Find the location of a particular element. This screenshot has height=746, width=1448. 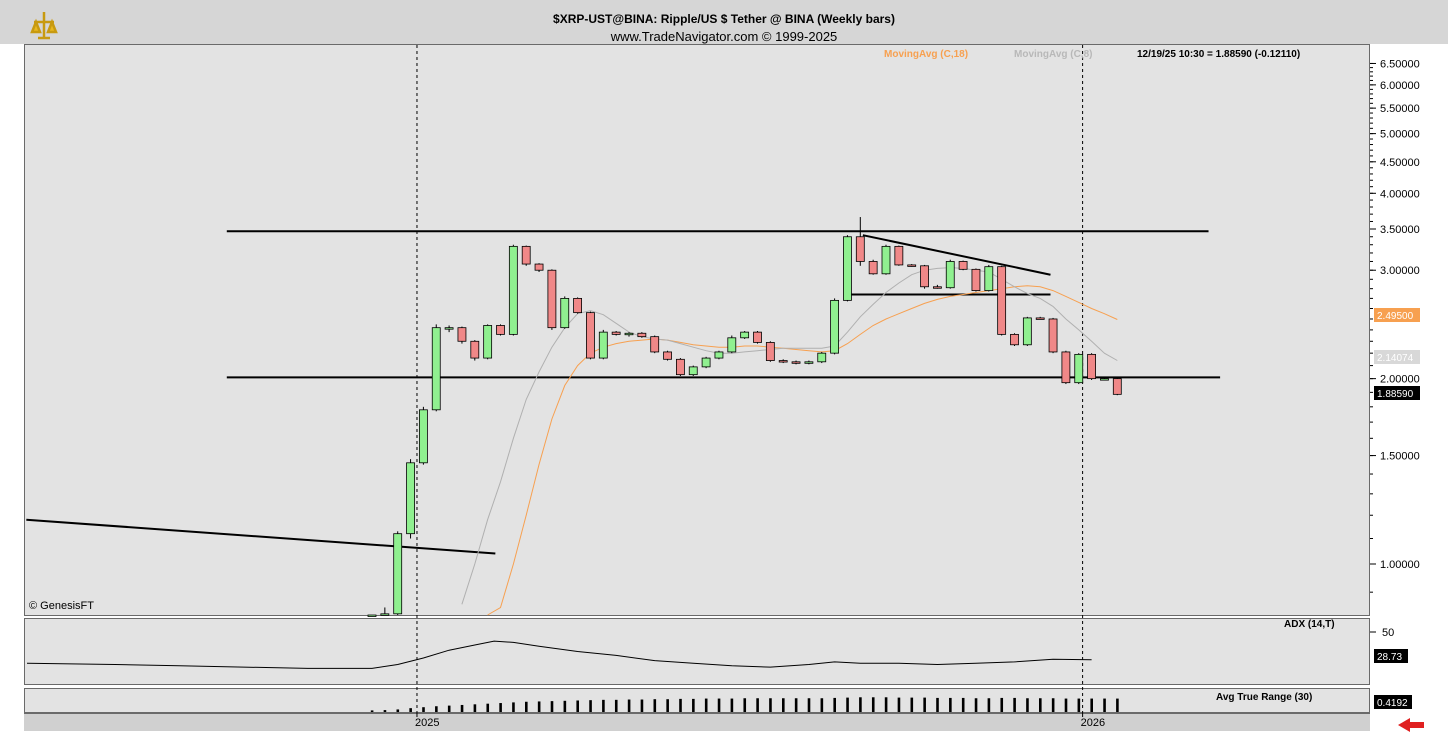

atr-layer is located at coordinates (744, 704).